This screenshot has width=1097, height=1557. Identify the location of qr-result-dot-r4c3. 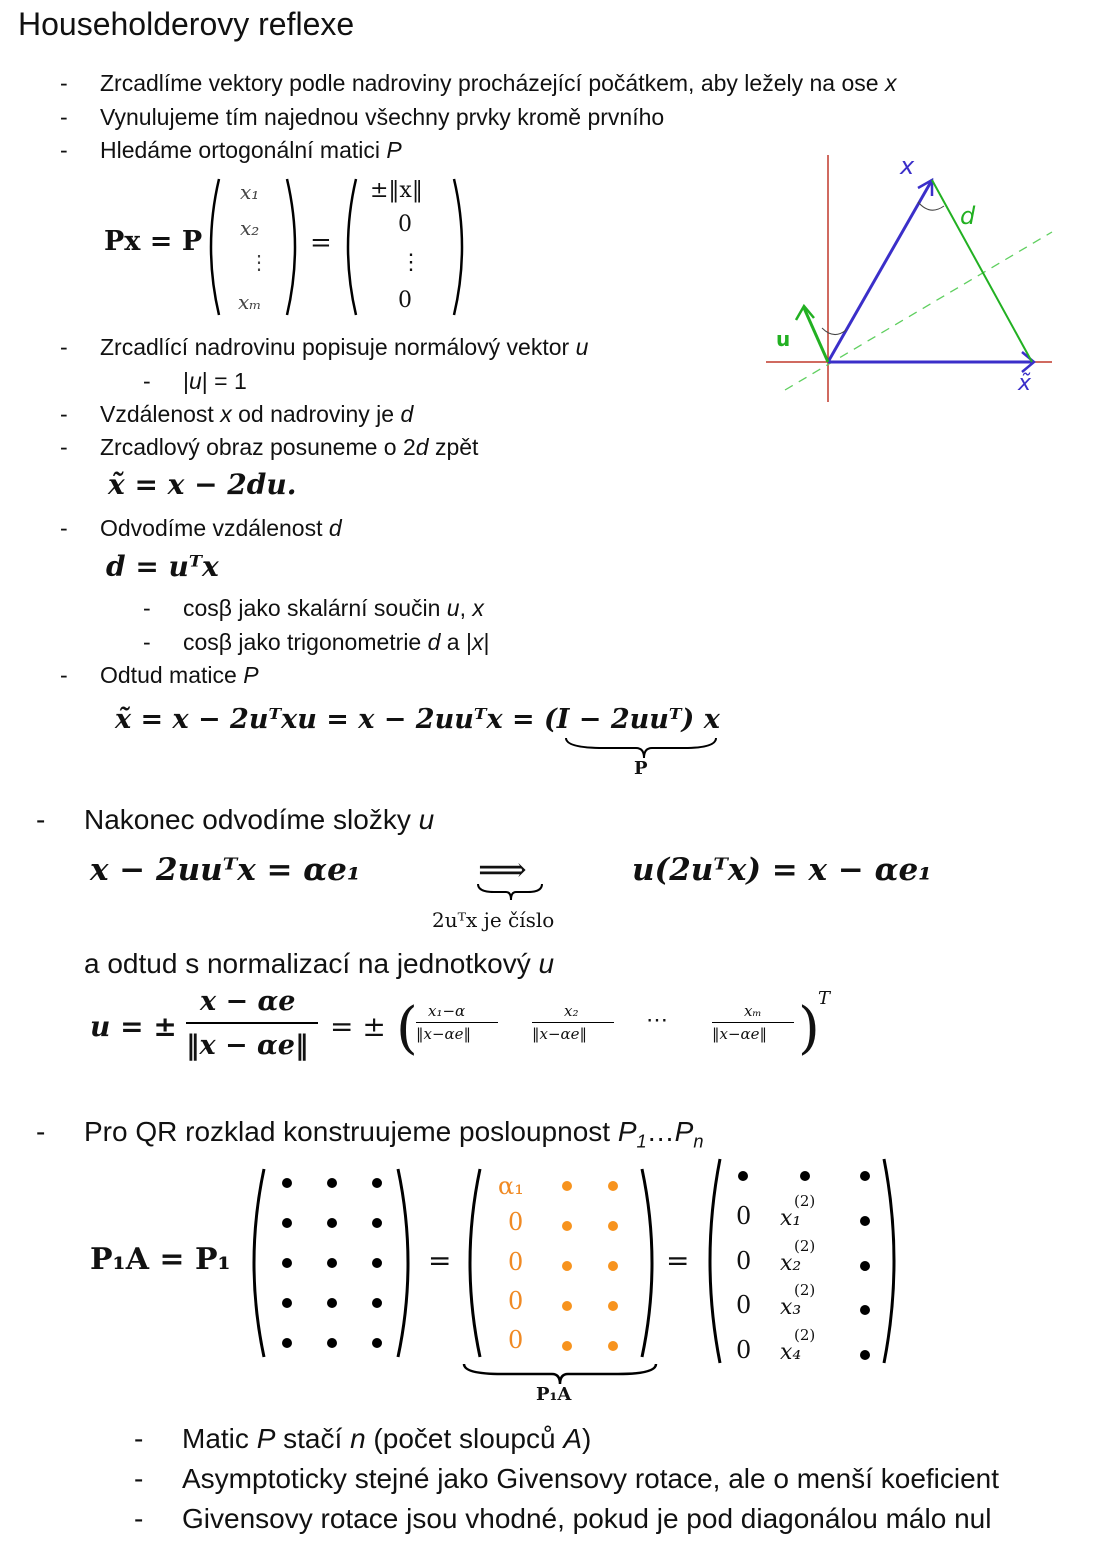
(865, 1311).